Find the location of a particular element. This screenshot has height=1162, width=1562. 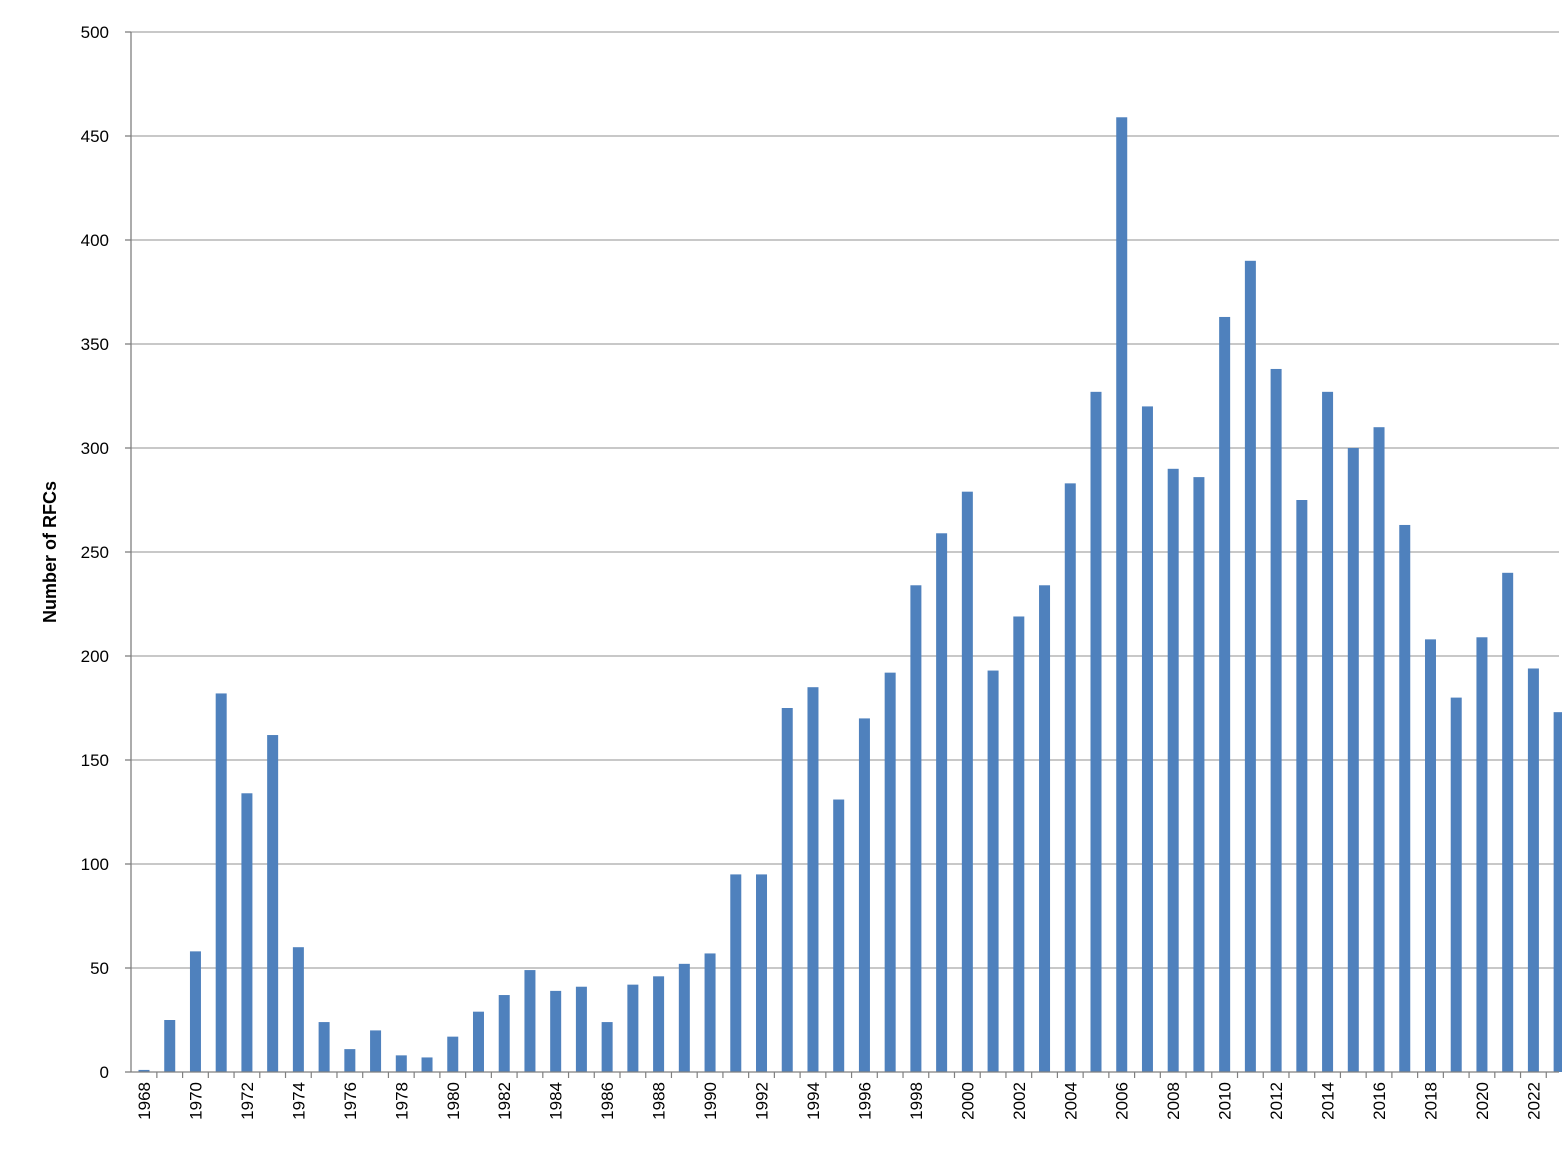

y-tick-label: 450 is located at coordinates (95, 136).